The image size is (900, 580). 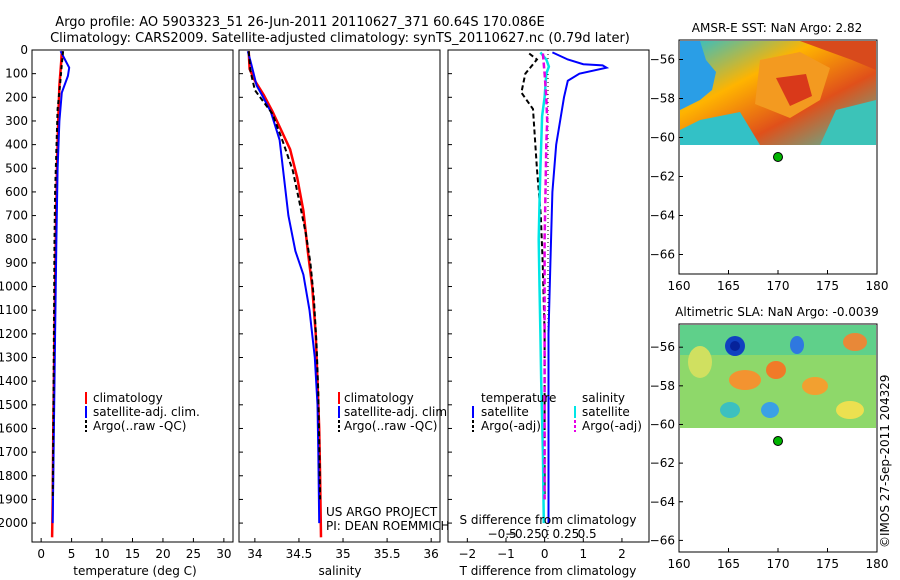 I want to click on sst-field, so click(x=778, y=93).